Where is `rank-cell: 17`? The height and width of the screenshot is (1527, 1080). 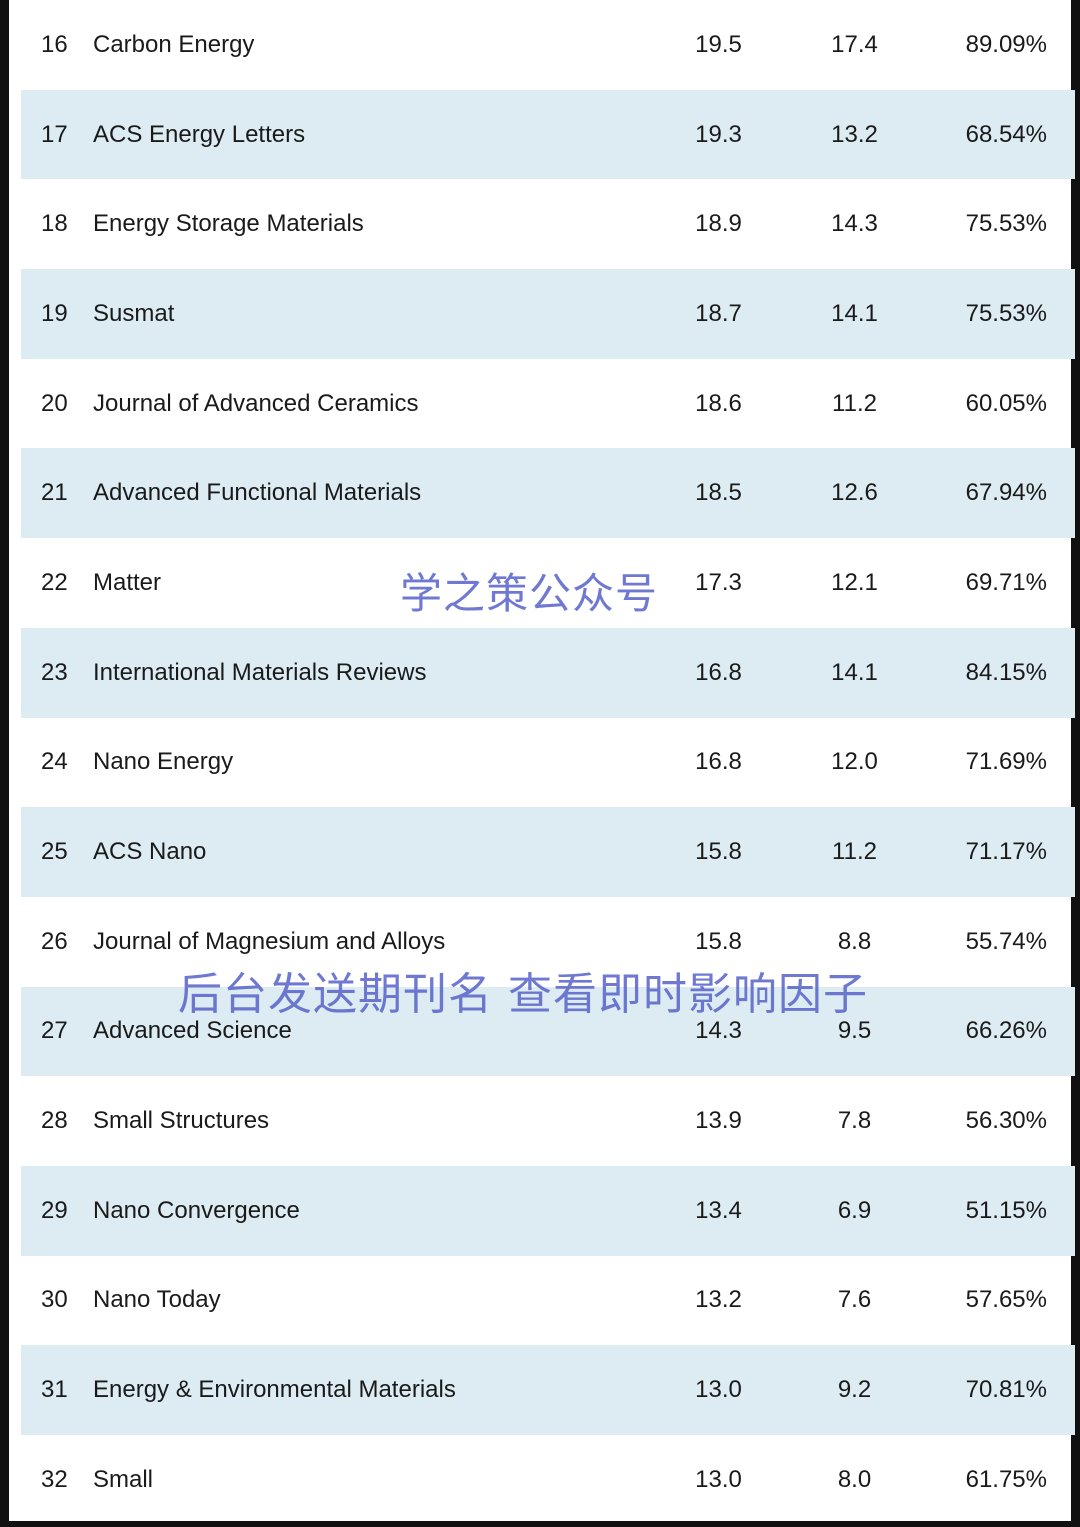 rank-cell: 17 is located at coordinates (54, 134).